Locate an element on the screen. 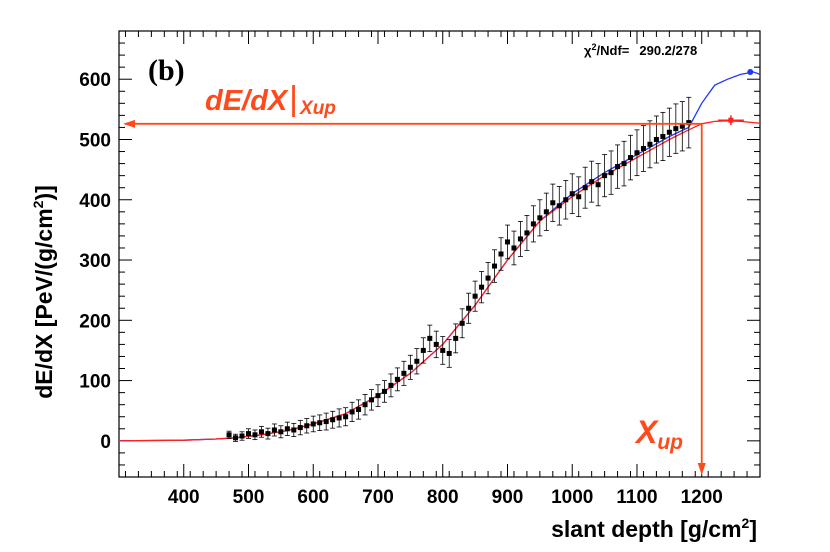 This screenshot has height=552, width=830. x-tick-label: 800 is located at coordinates (443, 497).